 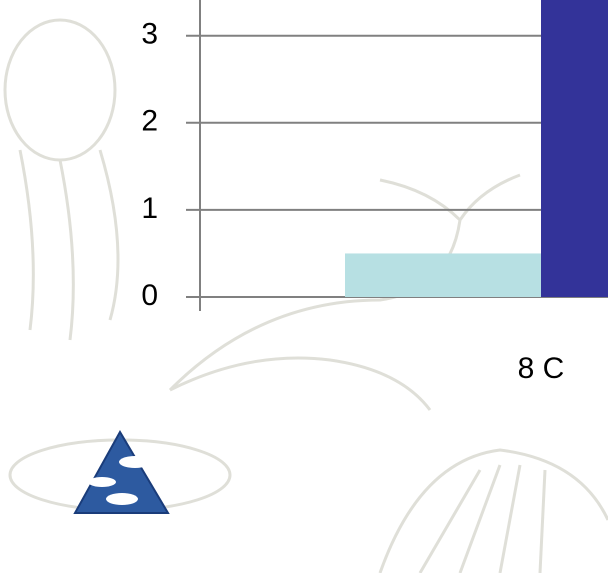 What do you see at coordinates (149, 121) in the screenshot?
I see `y-tick-label: 2` at bounding box center [149, 121].